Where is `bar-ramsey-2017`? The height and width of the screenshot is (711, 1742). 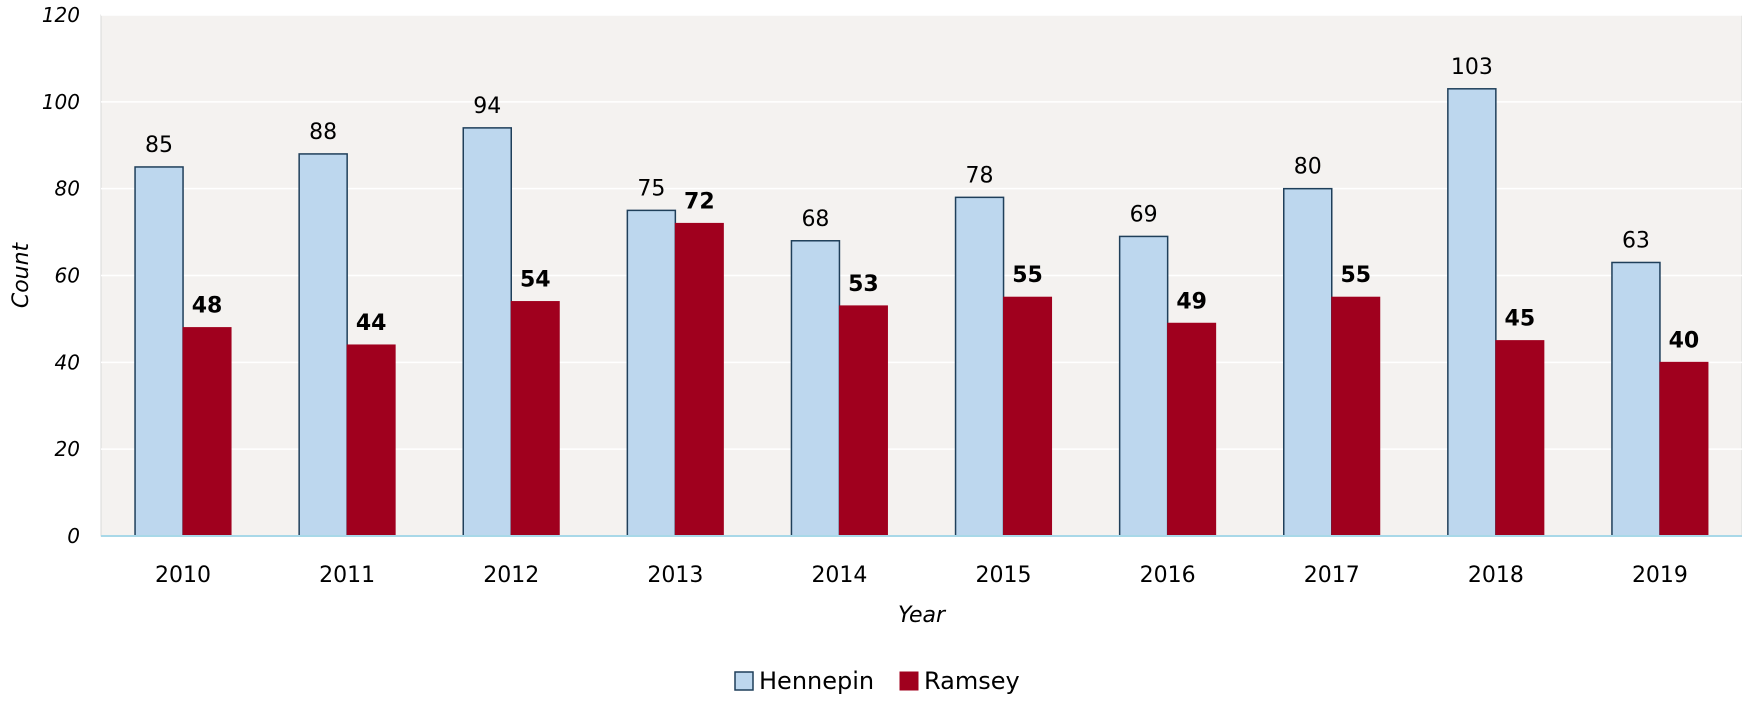
bar-ramsey-2017 is located at coordinates (1356, 416).